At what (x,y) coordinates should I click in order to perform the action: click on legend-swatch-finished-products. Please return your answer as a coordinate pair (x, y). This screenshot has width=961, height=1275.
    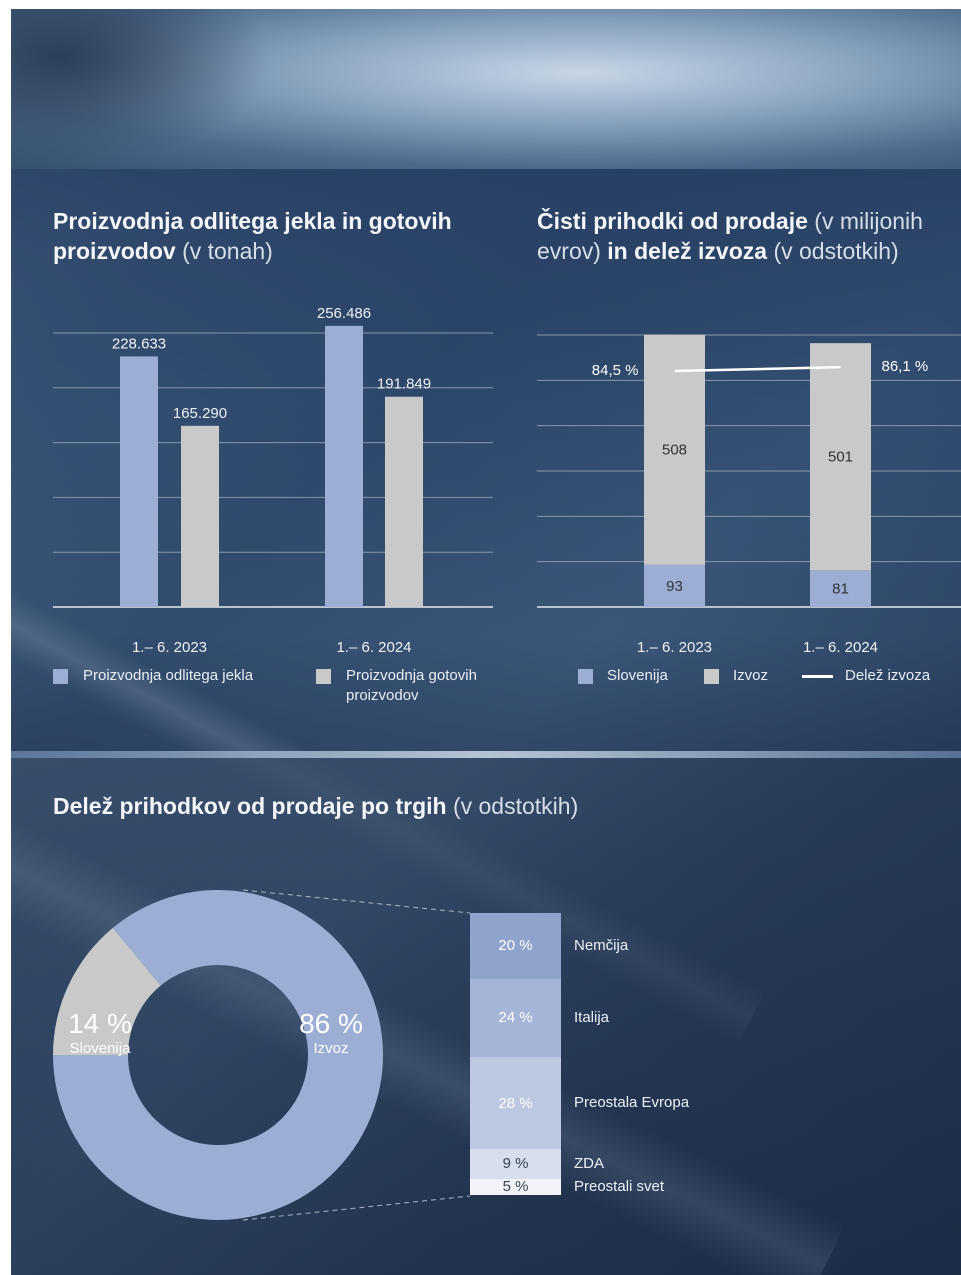
    Looking at the image, I should click on (323, 676).